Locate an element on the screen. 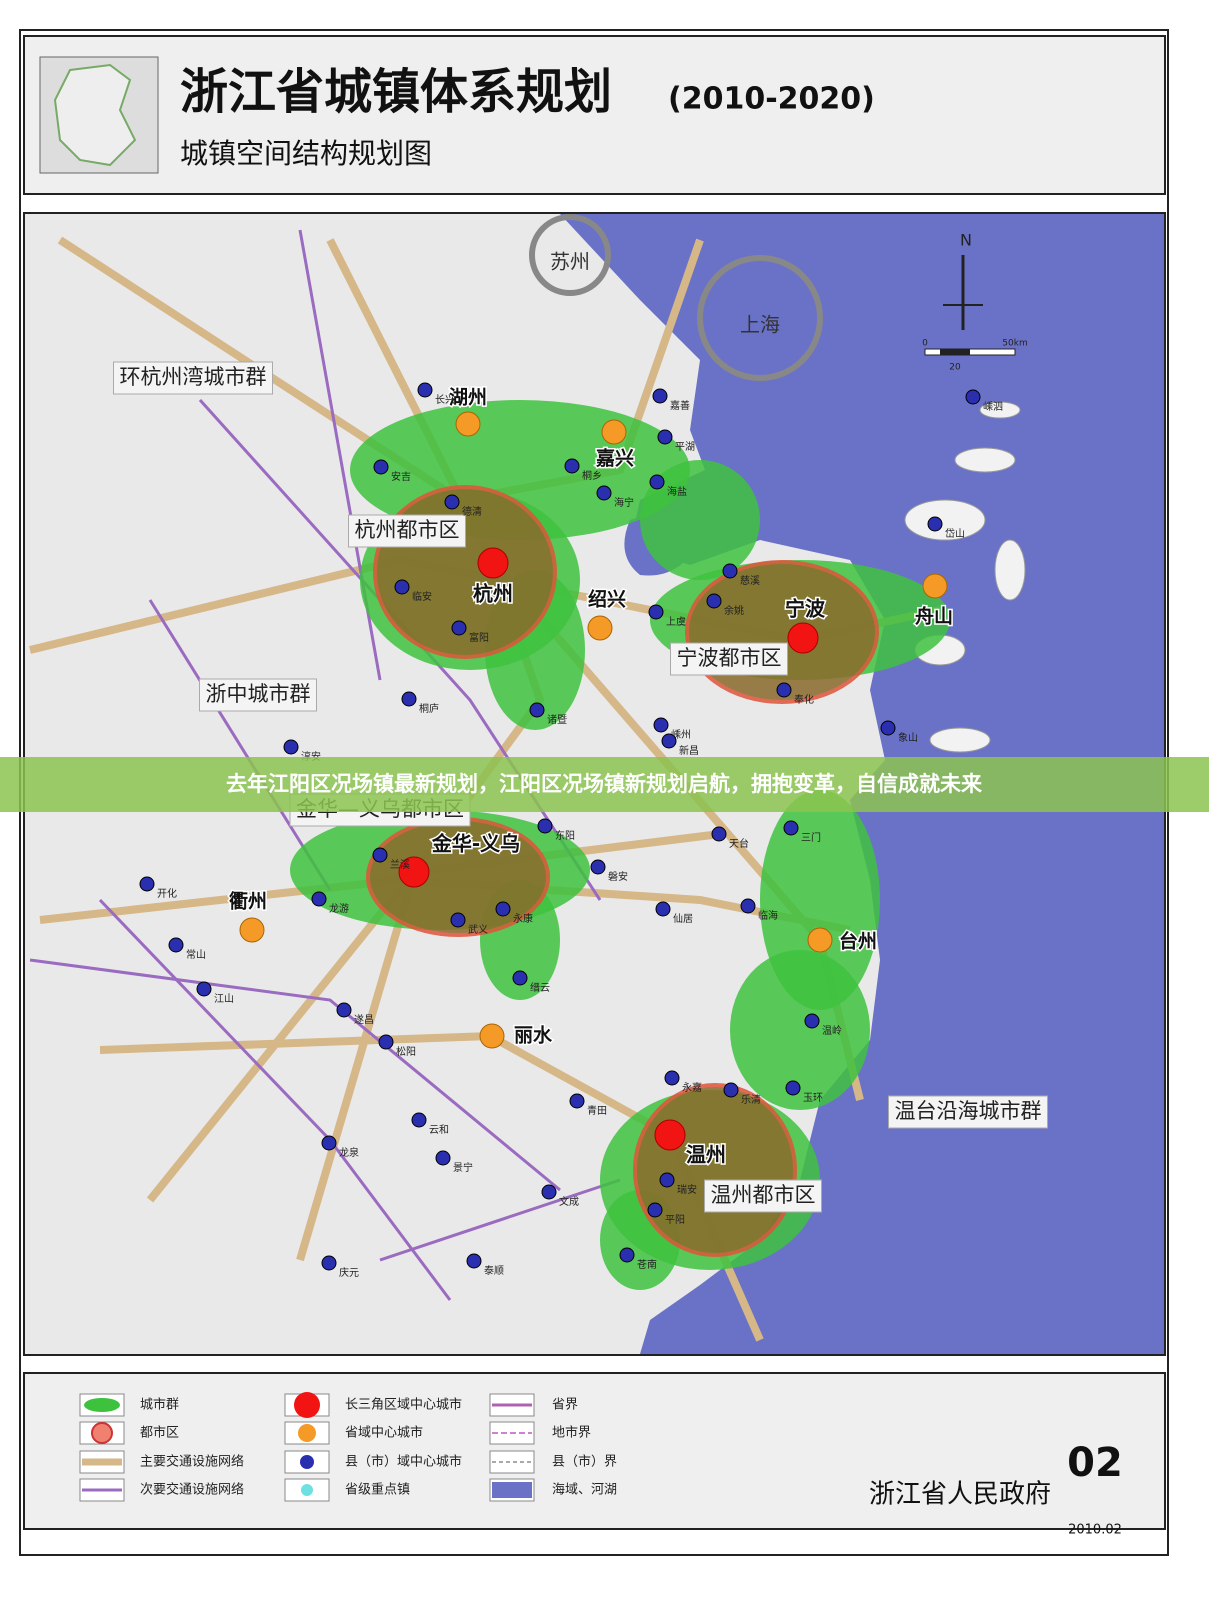 This screenshot has width=1209, height=1600. legend-label: 长三角区域中心城市 is located at coordinates (403, 1405).